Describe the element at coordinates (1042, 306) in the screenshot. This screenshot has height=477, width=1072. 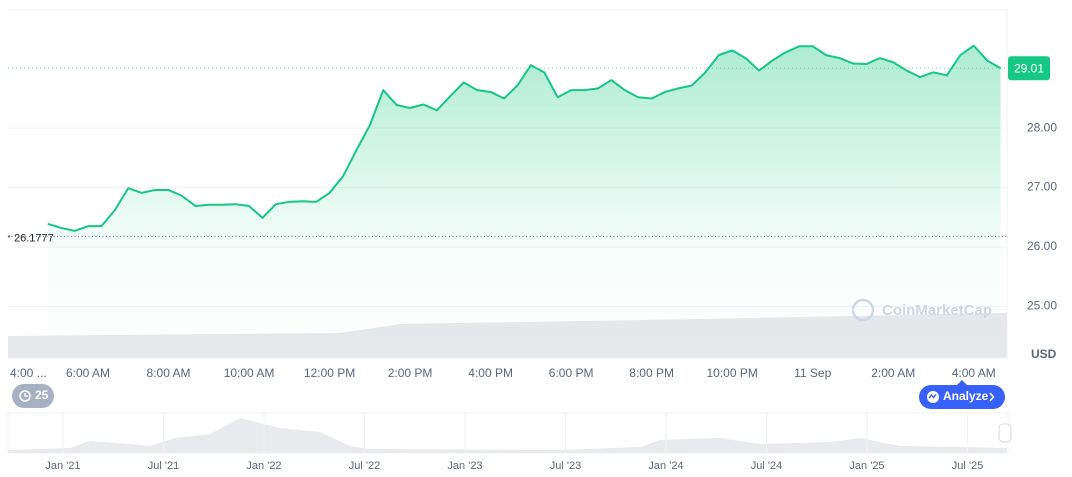
I see `y-tick-label: 25.00` at that location.